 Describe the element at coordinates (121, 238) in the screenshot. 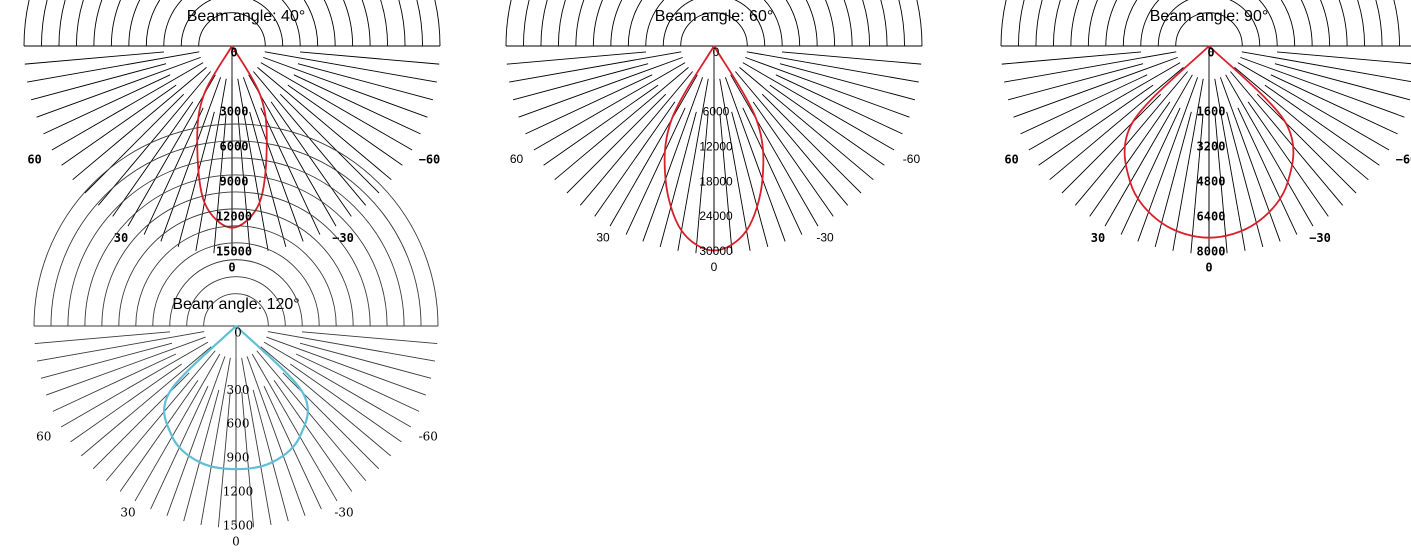

I see `angle-label: 30` at that location.